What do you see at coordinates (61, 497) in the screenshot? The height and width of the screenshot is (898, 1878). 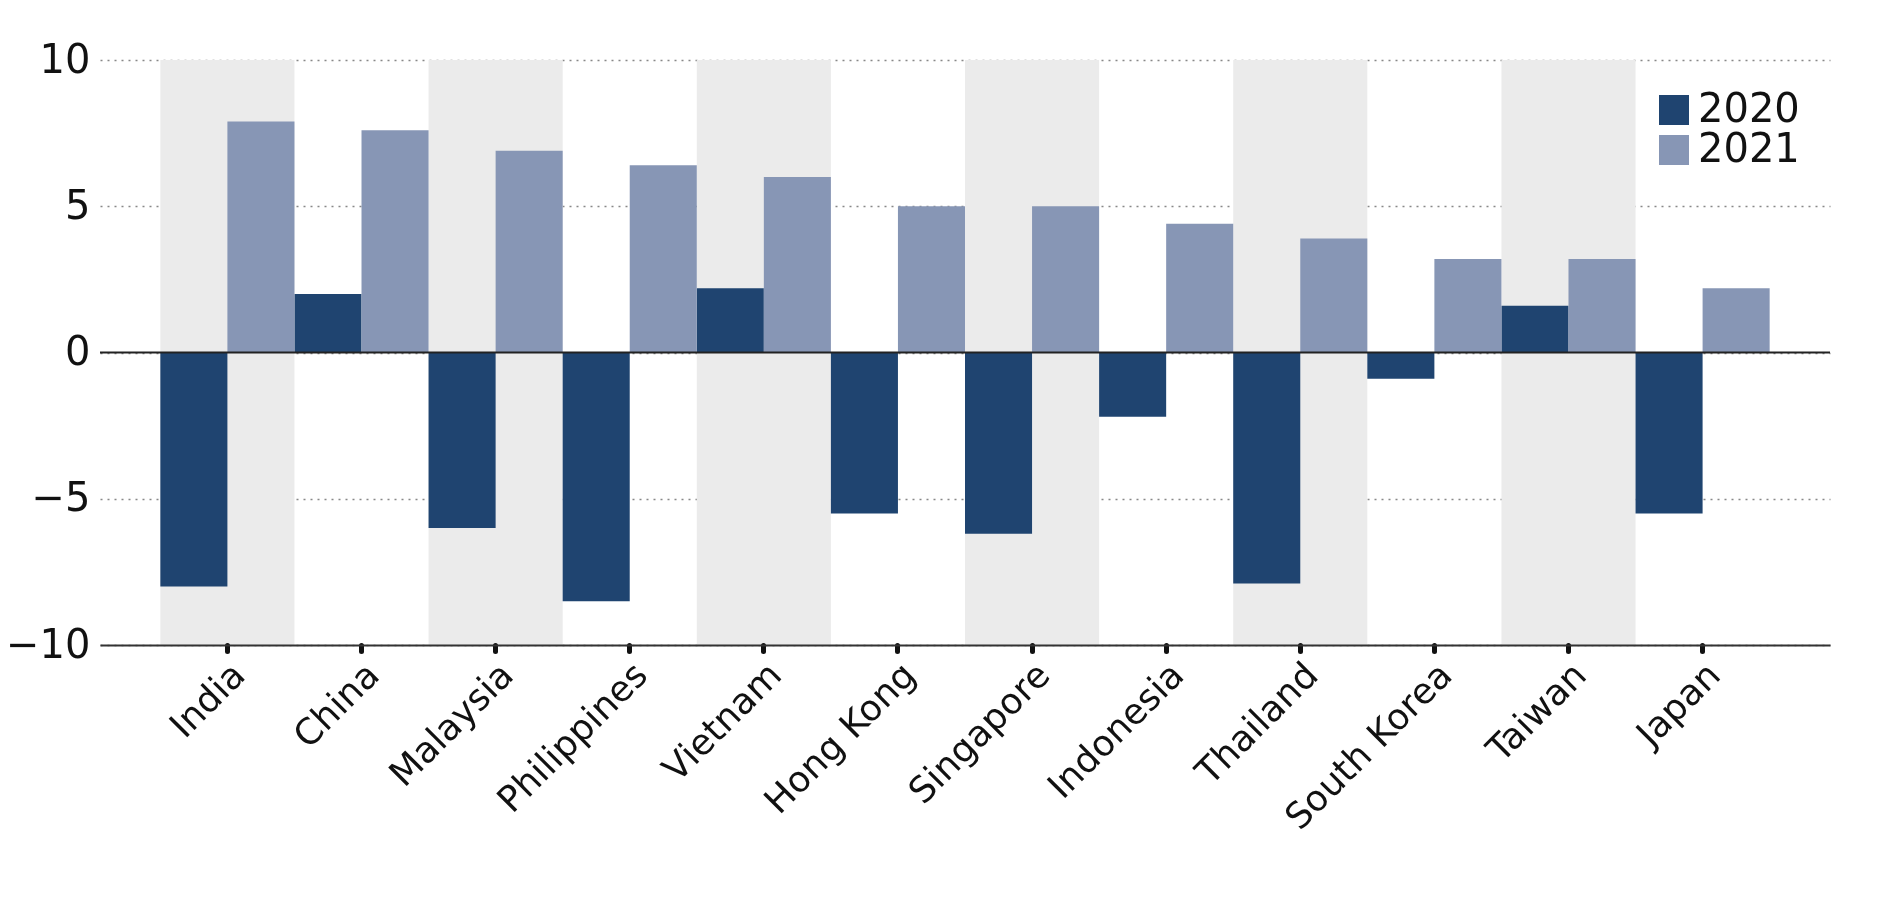 I see `y-tick-label: −5` at bounding box center [61, 497].